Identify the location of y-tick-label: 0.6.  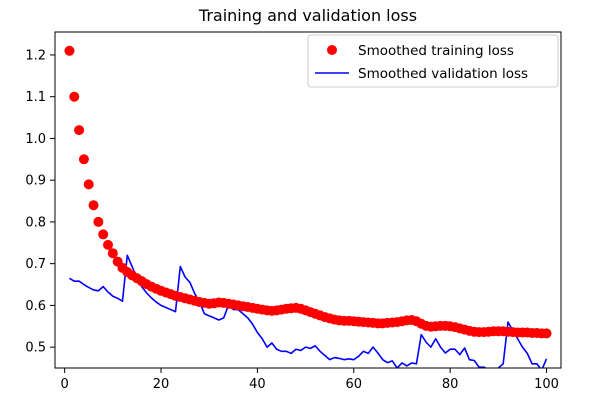
(35, 306).